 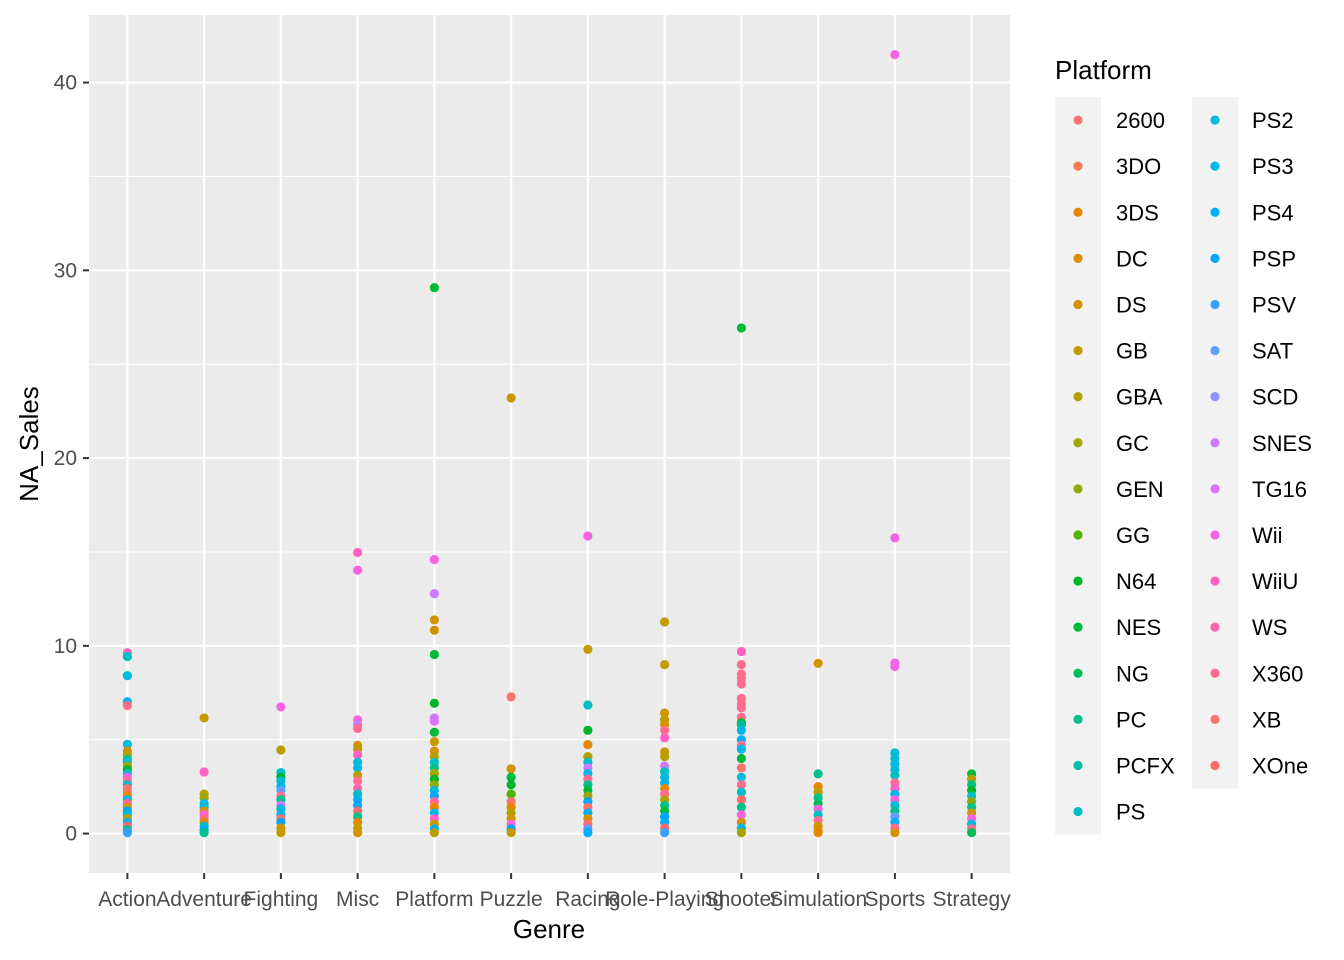 I want to click on y-tick-label: 30, so click(x=65, y=270).